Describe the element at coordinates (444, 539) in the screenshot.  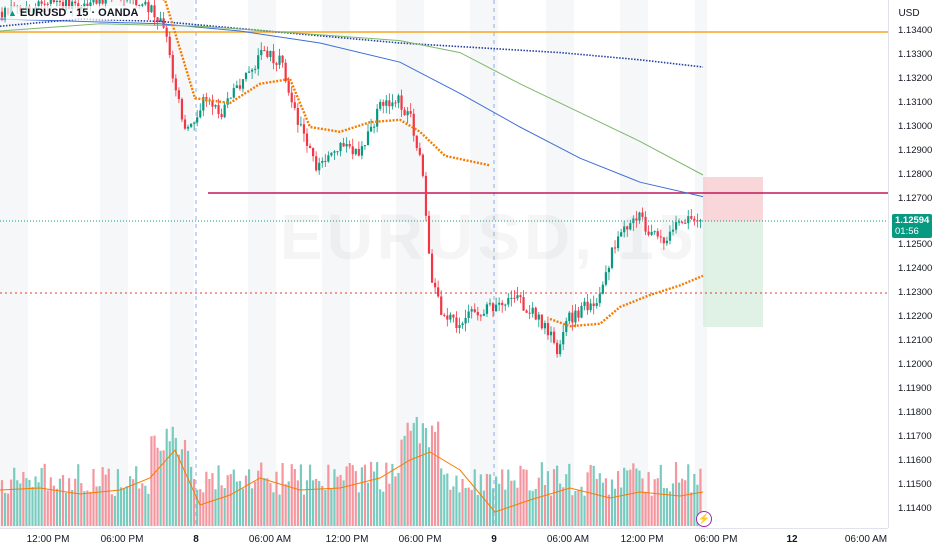
I see `time-axis` at that location.